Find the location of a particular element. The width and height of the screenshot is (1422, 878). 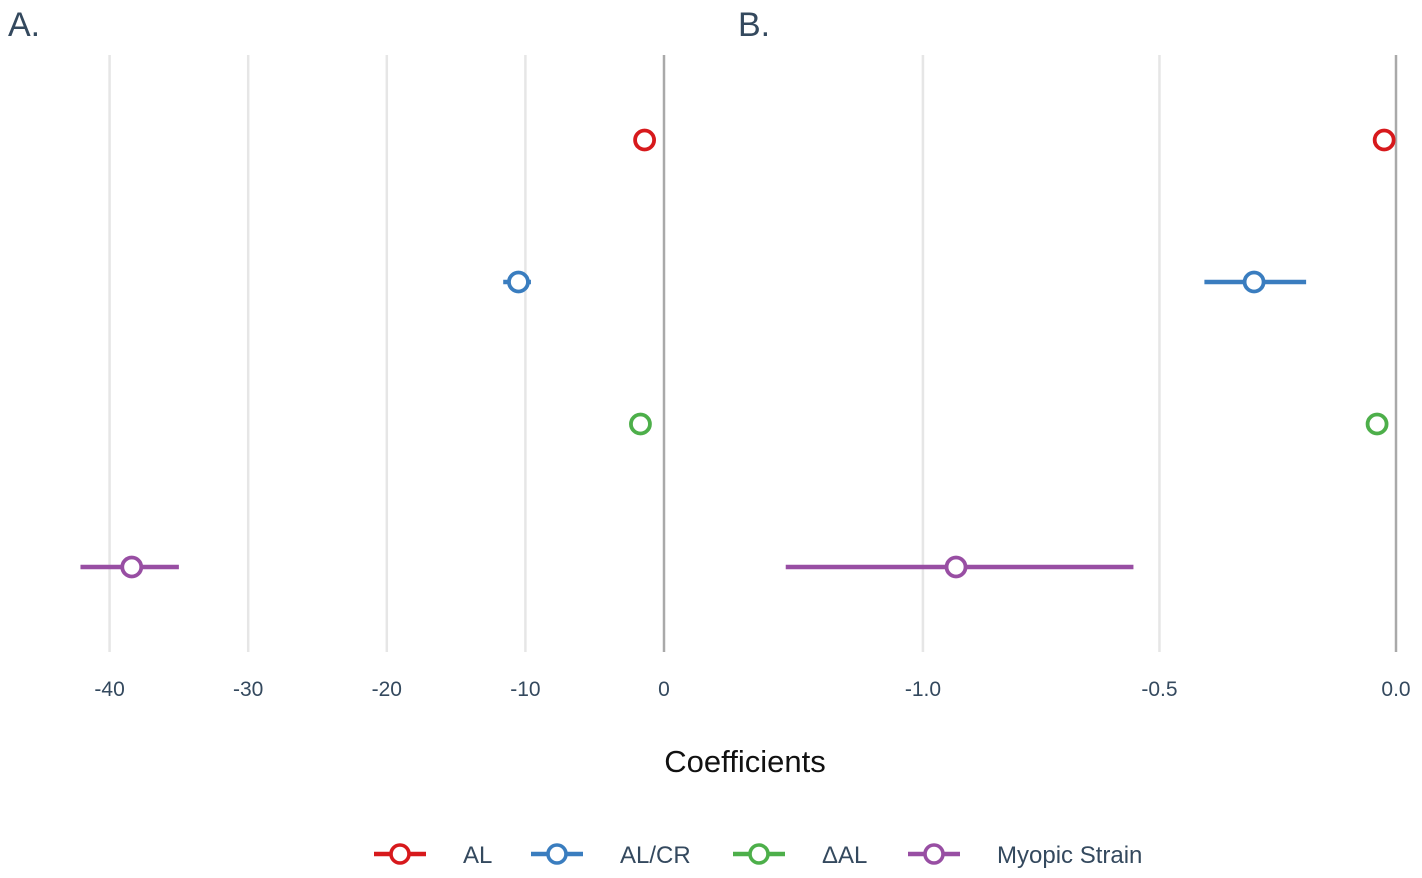

x-tick-label: -20 is located at coordinates (387, 689).